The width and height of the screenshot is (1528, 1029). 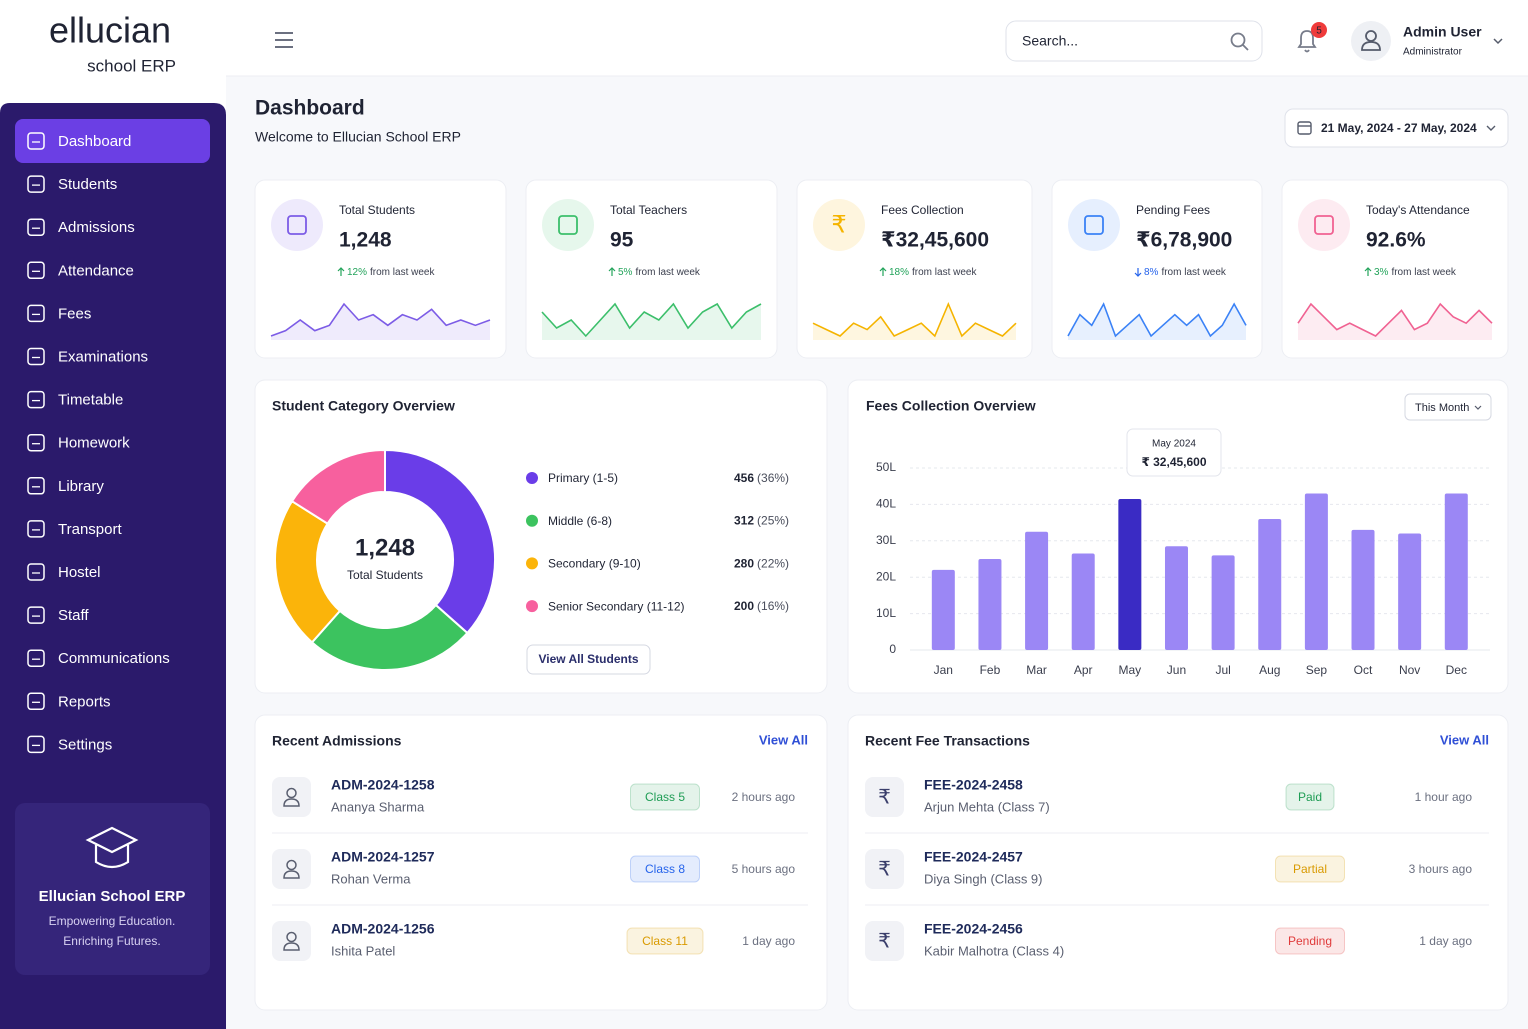 I want to click on stat-change: 3% from last week, so click(x=1415, y=272).